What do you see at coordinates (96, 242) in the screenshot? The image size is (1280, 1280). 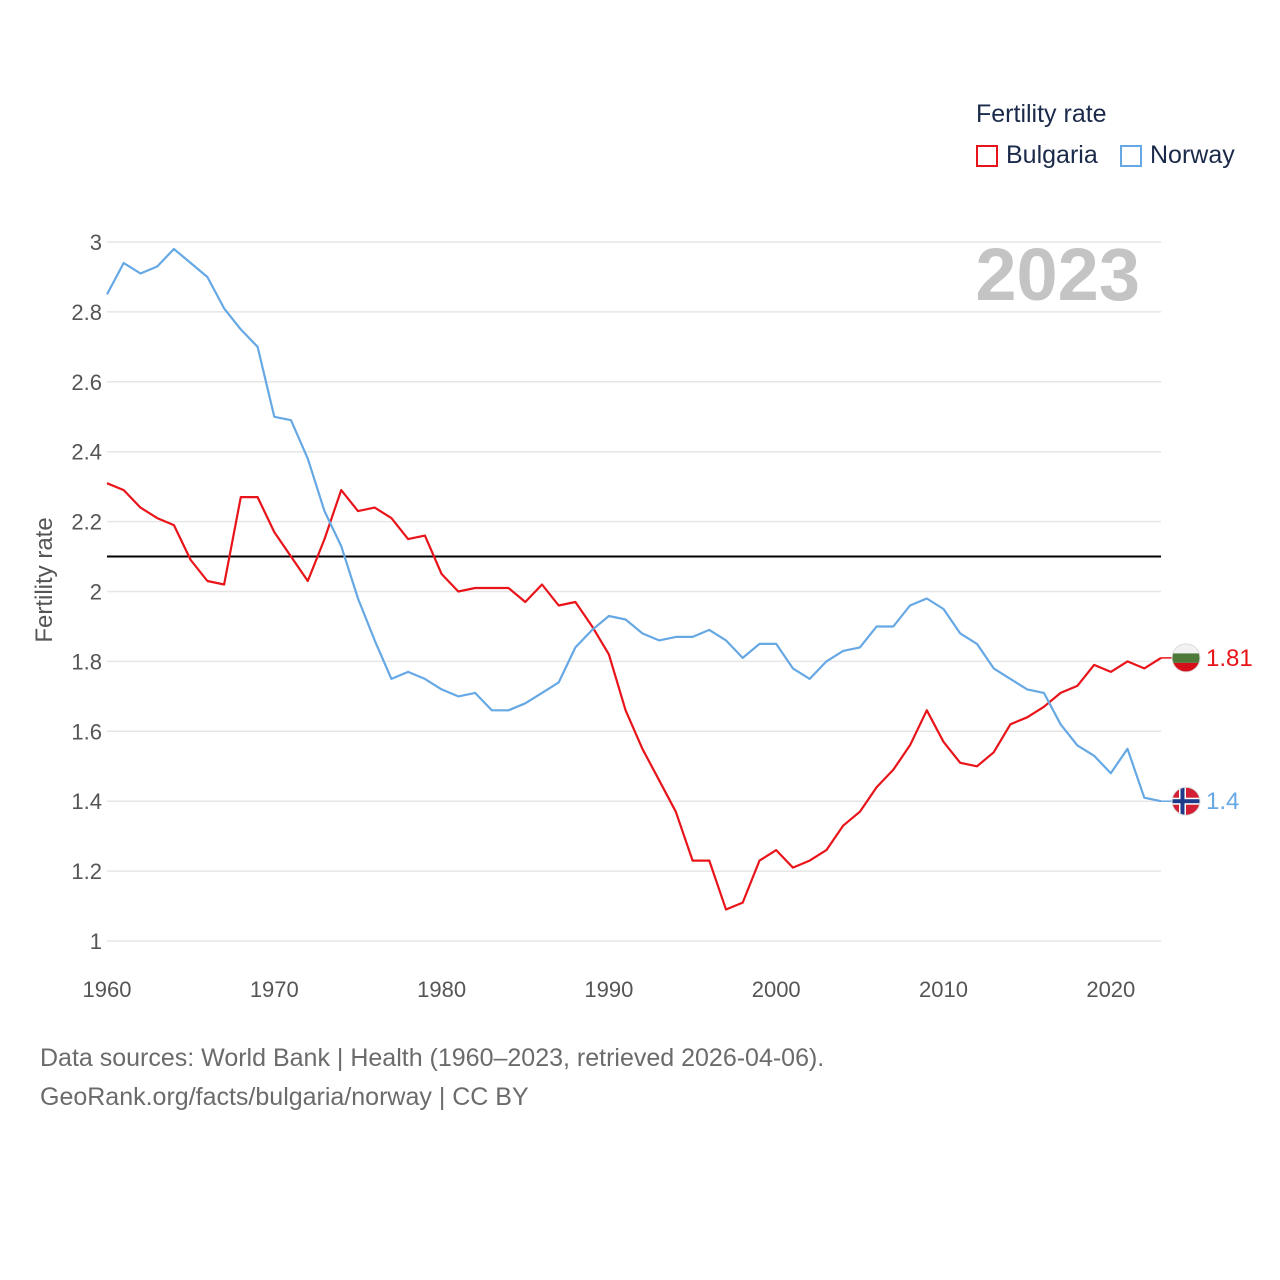 I see `y-tick-label: 3` at bounding box center [96, 242].